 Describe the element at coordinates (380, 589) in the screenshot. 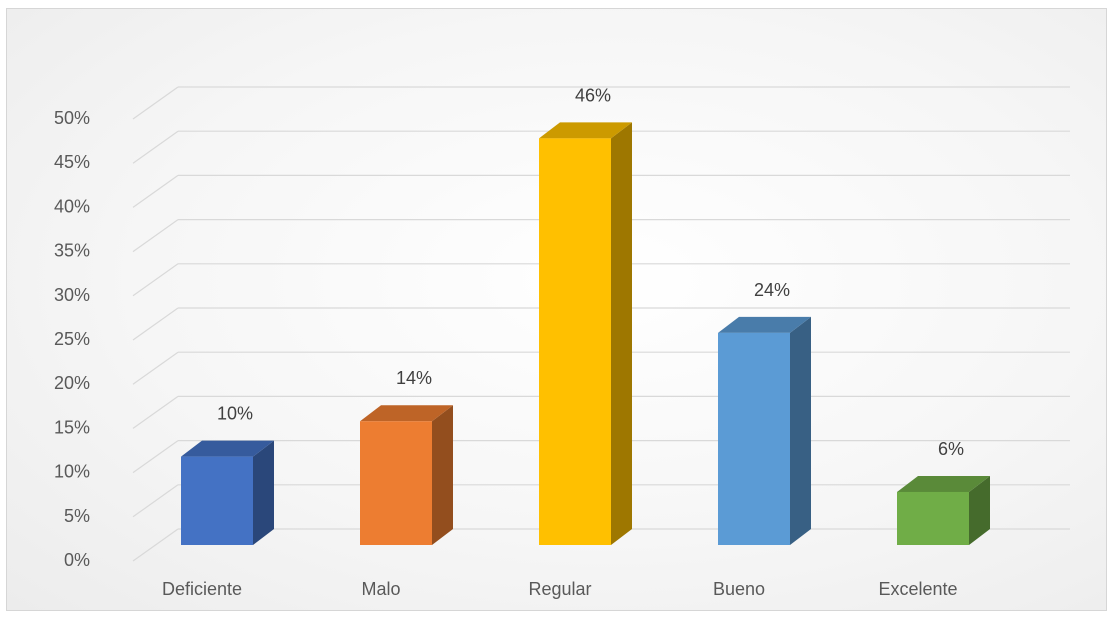

I see `x-tick-label: Malo` at that location.